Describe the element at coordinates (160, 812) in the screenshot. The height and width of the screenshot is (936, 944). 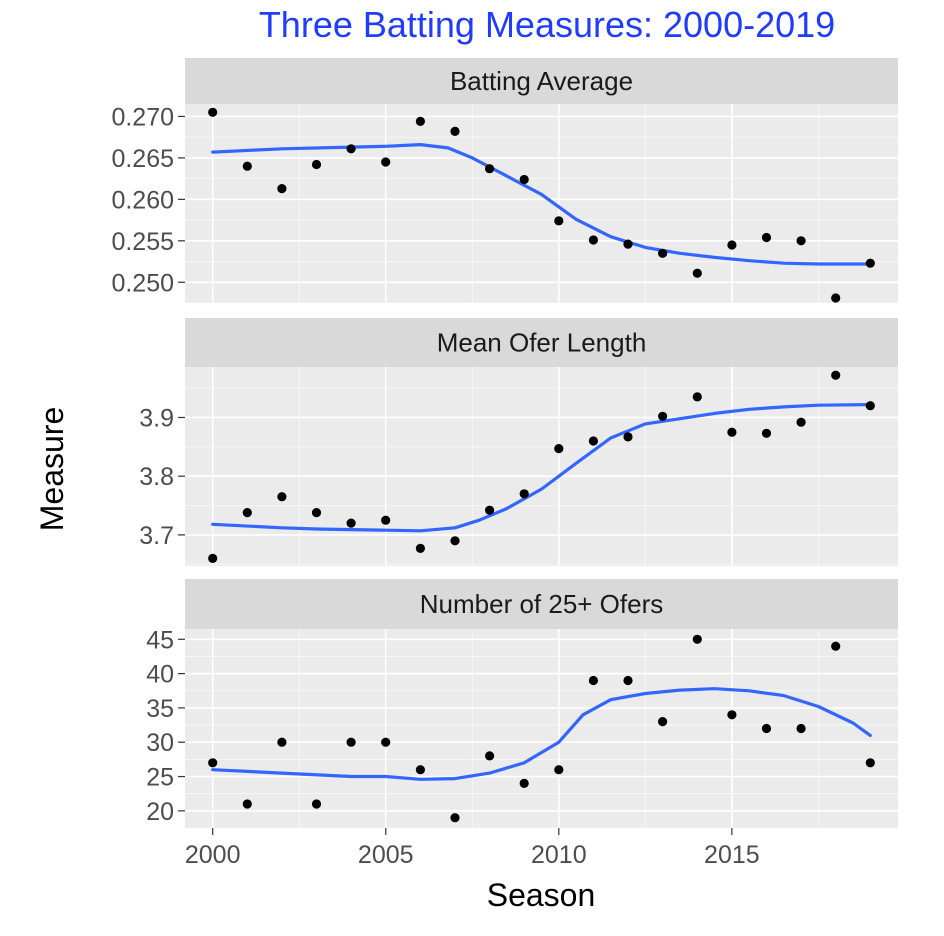
I see `y-tick-label: 20` at that location.